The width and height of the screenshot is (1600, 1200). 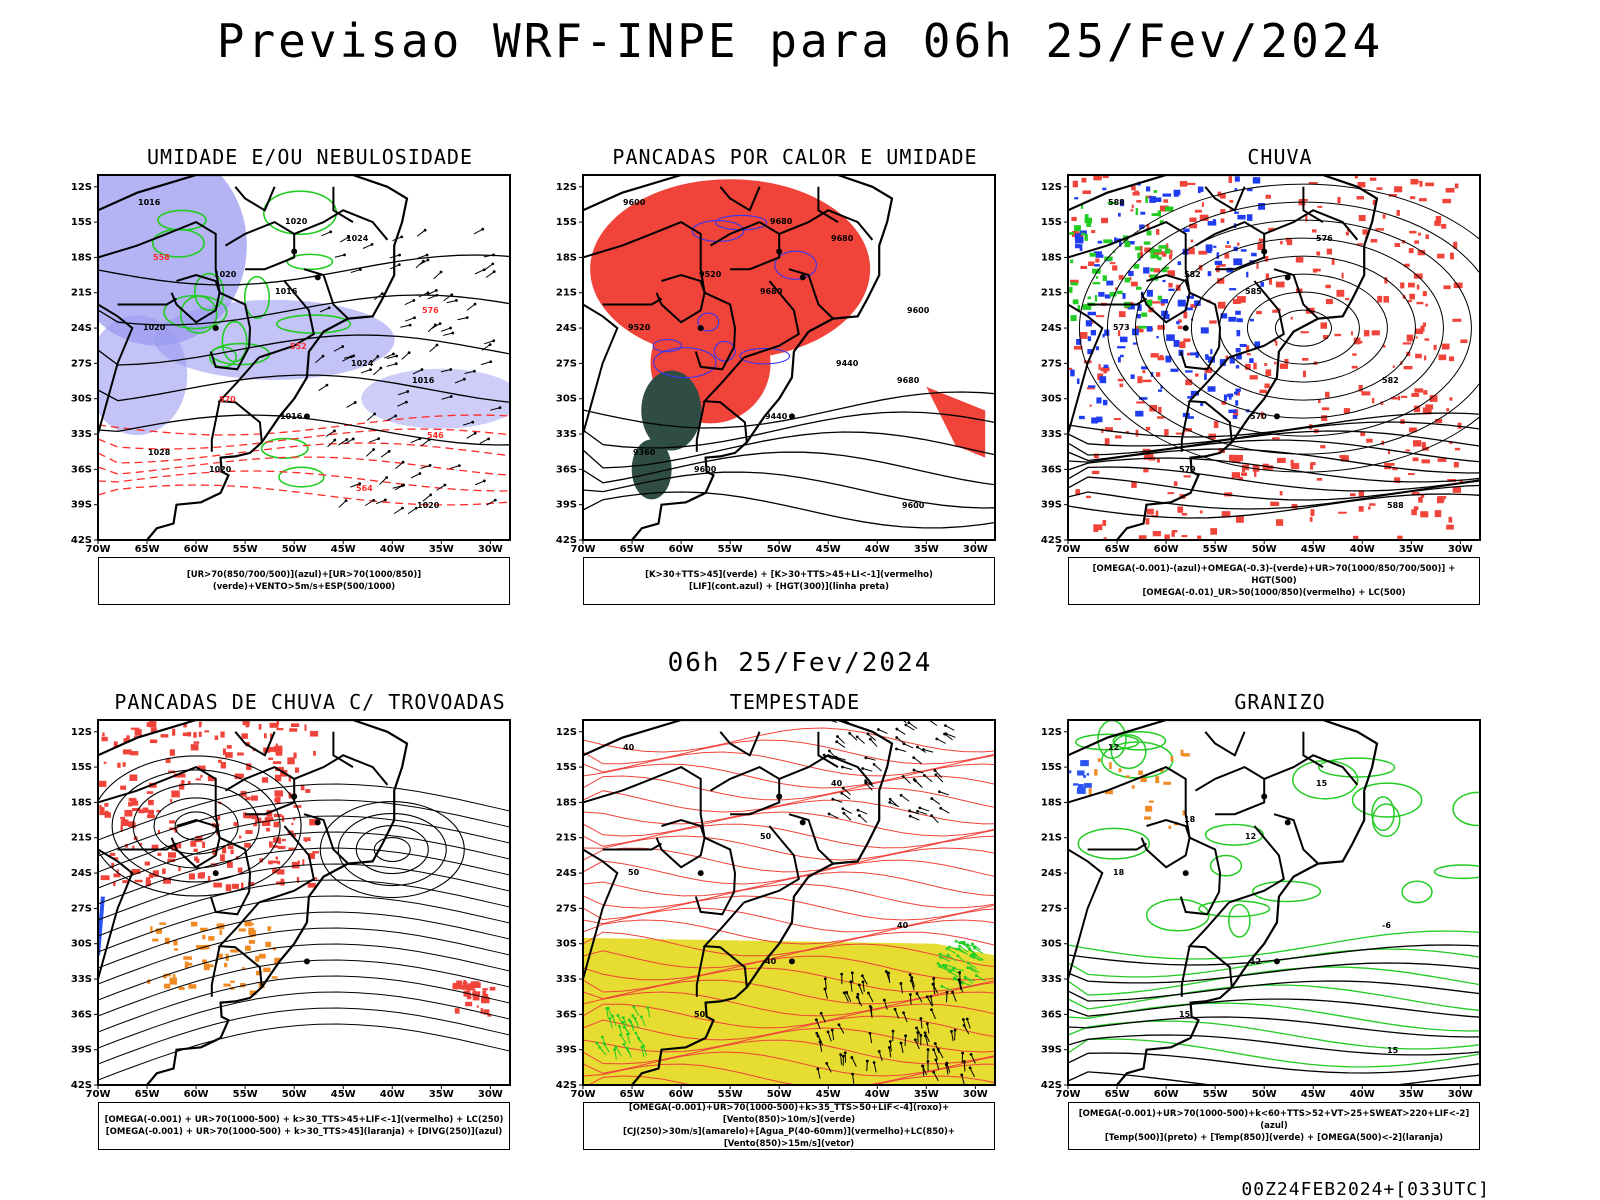 I want to click on lon-label: 35W, so click(x=1411, y=1094).